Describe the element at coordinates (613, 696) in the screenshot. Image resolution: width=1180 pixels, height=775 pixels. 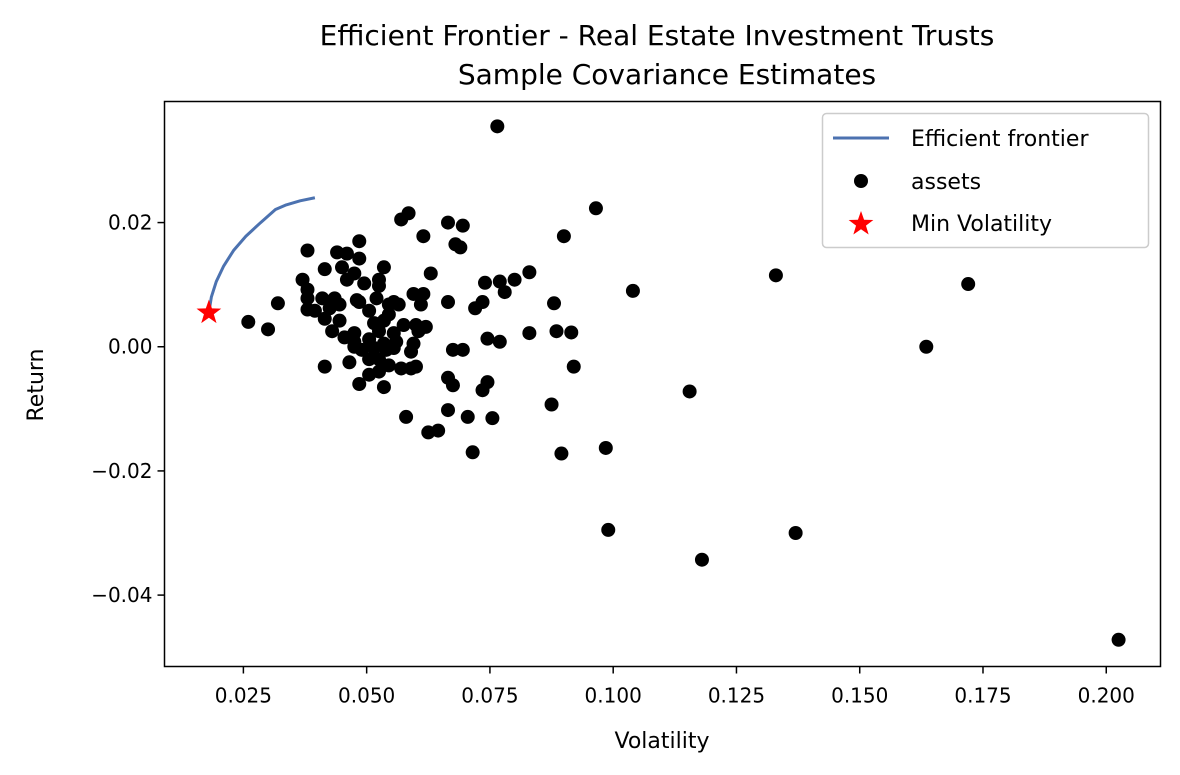
I see `x-tick-label: 0.100` at that location.